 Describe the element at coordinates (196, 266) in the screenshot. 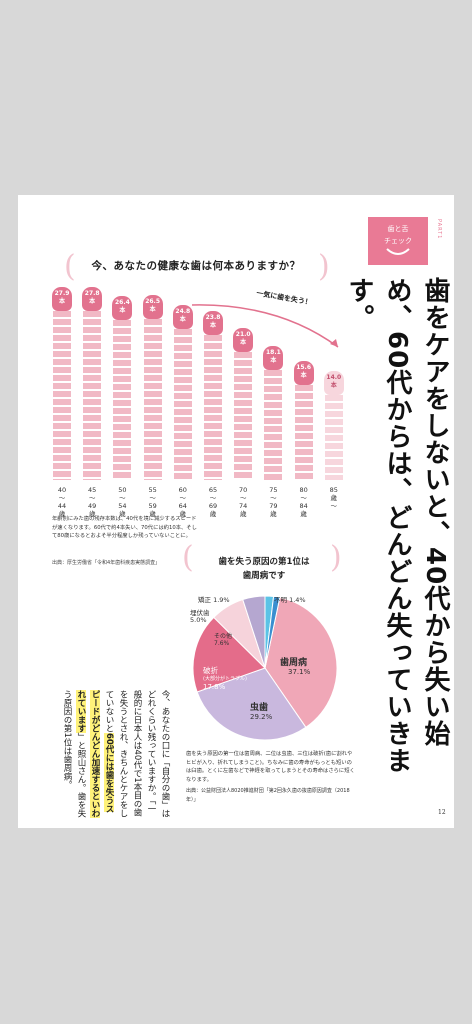

I see `bar-chart-question: 今、あなたの健康な歯は何本ありますか？` at that location.